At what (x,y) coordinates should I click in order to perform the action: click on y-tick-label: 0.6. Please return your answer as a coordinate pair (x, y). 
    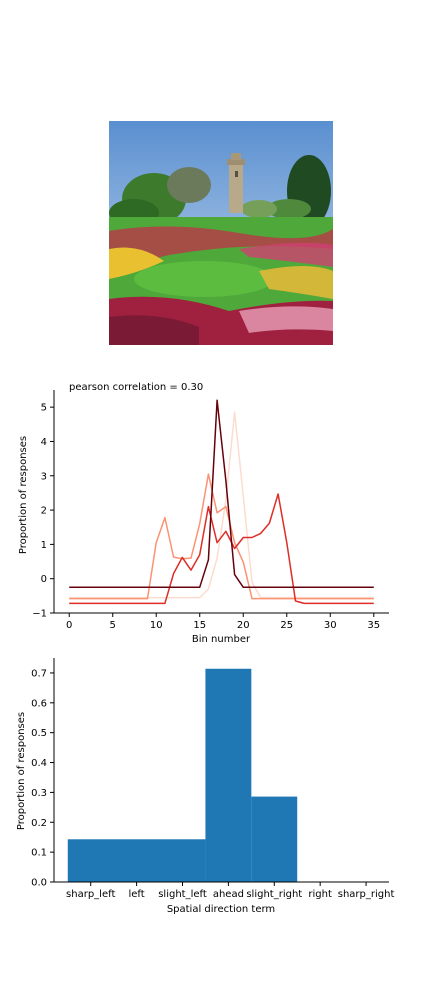
    Looking at the image, I should click on (39, 703).